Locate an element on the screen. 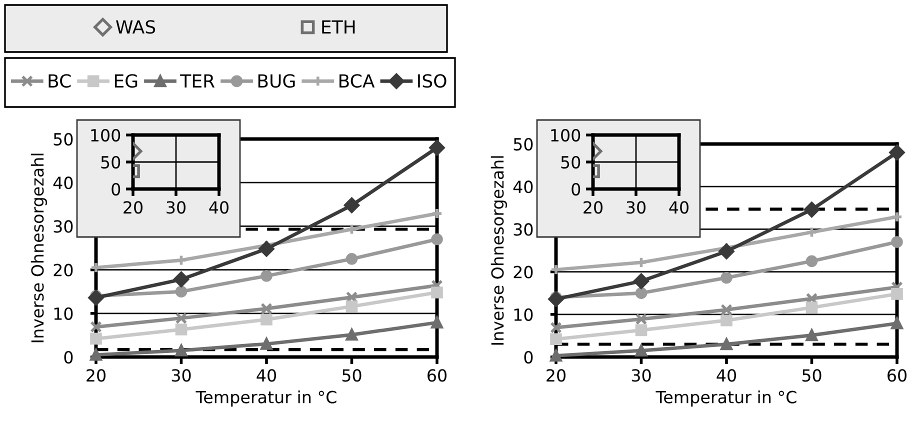 The image size is (915, 430). legend-label: ETH is located at coordinates (338, 27).